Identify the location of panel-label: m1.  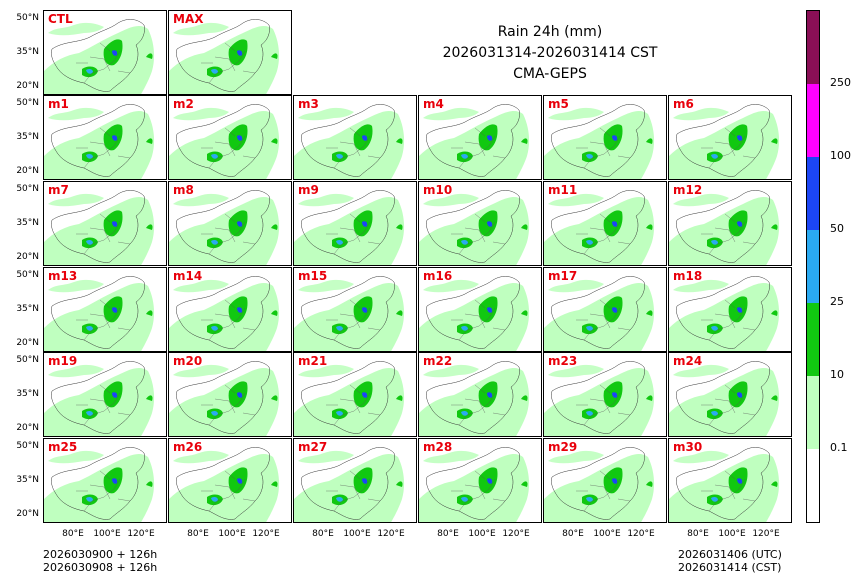
(58, 104).